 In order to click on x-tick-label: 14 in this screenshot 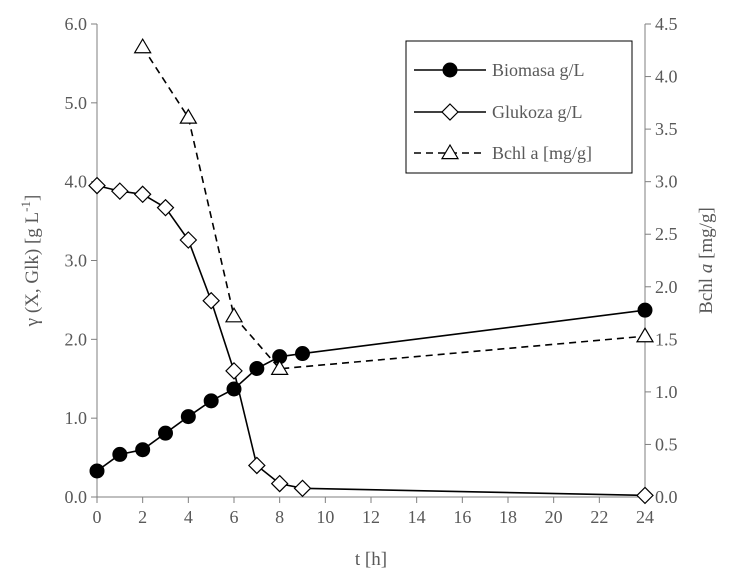, I will do `click(417, 517)`.